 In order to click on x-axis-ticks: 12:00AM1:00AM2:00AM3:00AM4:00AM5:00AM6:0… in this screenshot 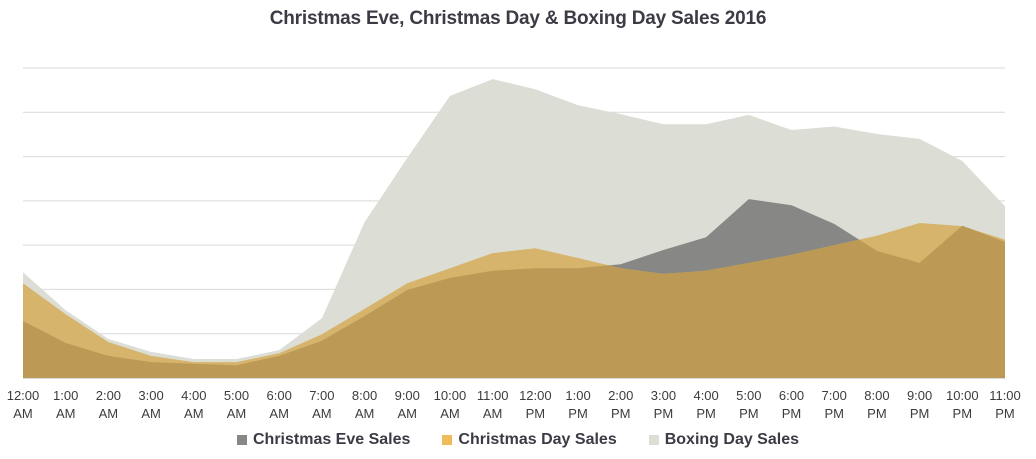, I will do `click(514, 404)`.